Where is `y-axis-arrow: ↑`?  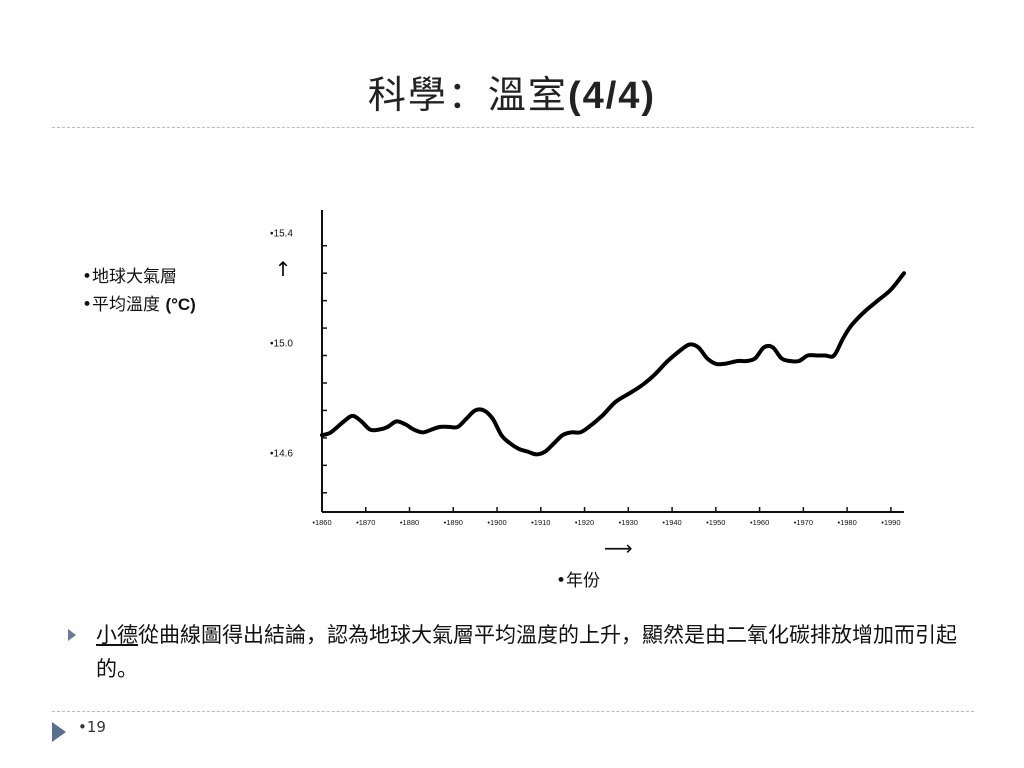 y-axis-arrow: ↑ is located at coordinates (283, 269).